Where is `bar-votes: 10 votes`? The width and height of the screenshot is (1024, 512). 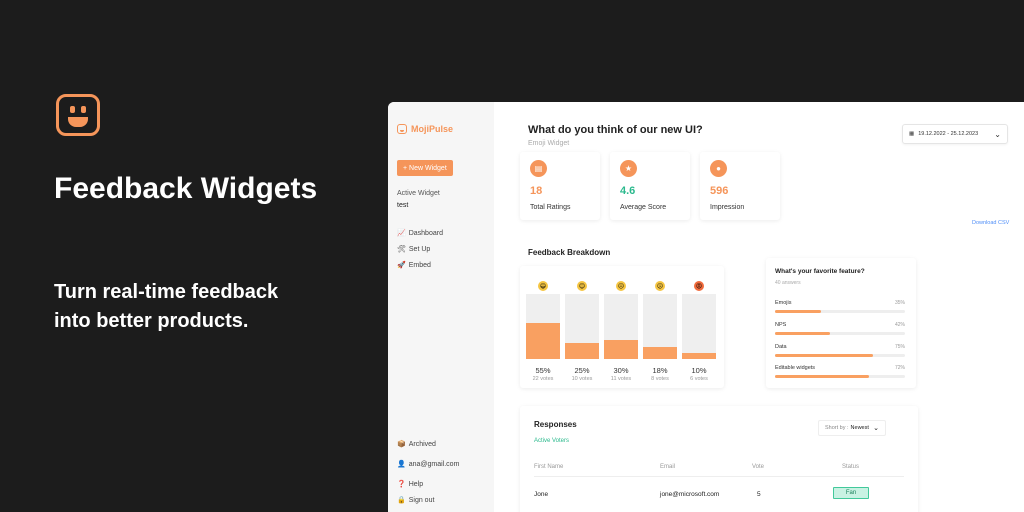 bar-votes: 10 votes is located at coordinates (582, 379).